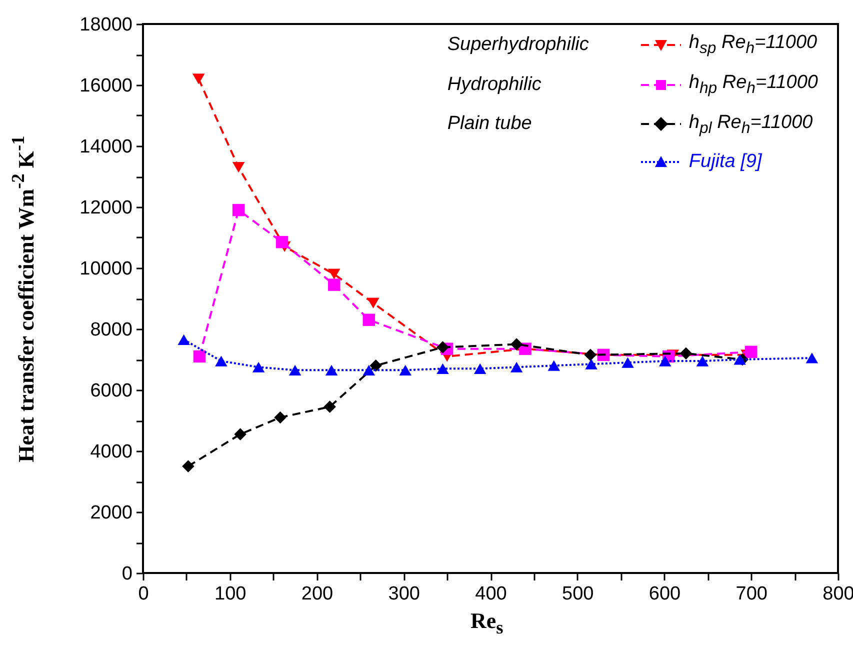 The width and height of the screenshot is (853, 648). I want to click on x-tick-label: 600, so click(664, 594).